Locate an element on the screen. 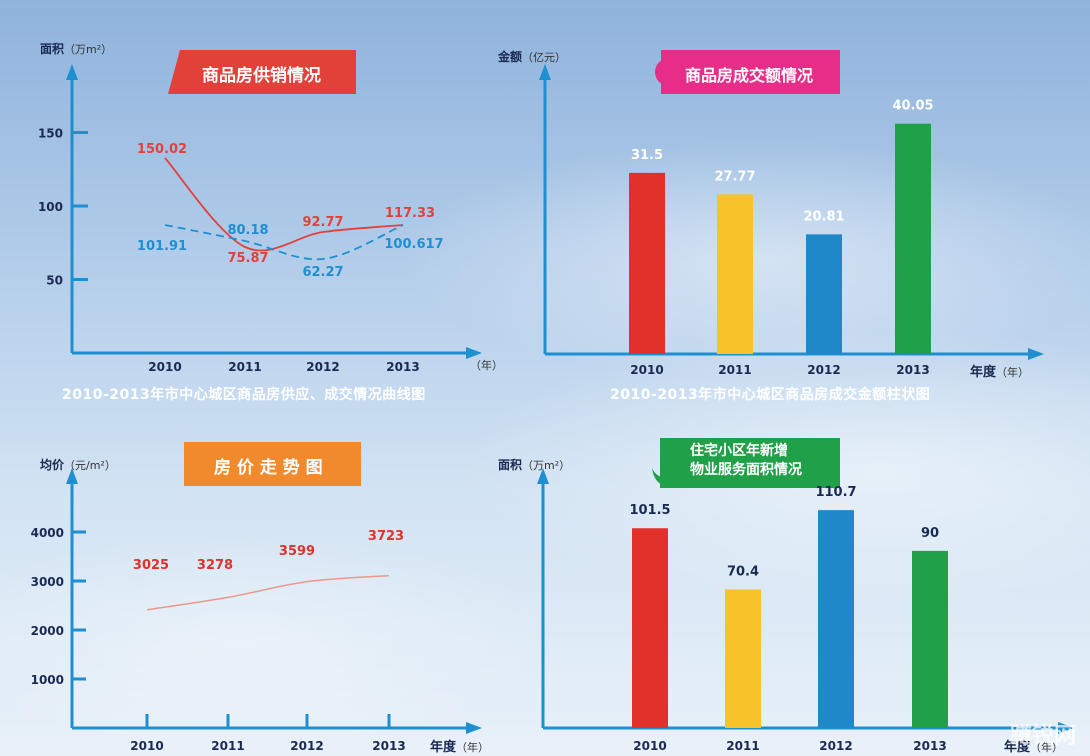 The image size is (1090, 756). supply-data-label: 75.87 is located at coordinates (247, 258).